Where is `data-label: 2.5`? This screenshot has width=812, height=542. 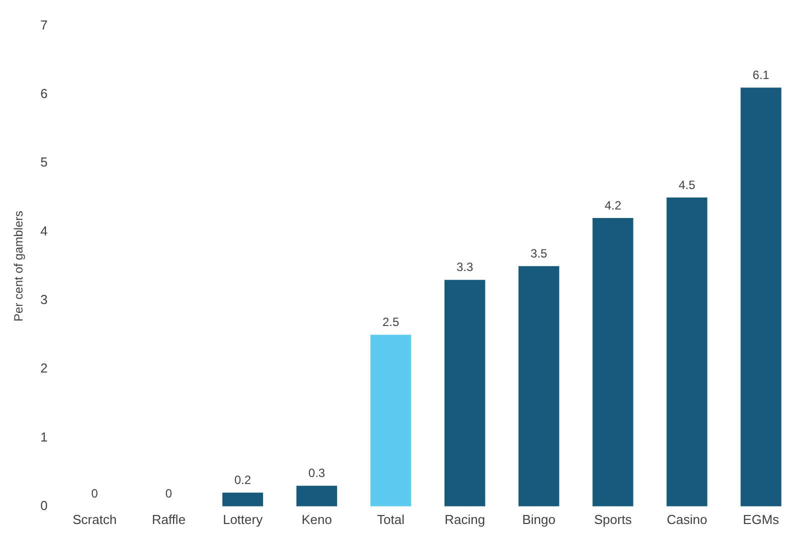
data-label: 2.5 is located at coordinates (391, 322).